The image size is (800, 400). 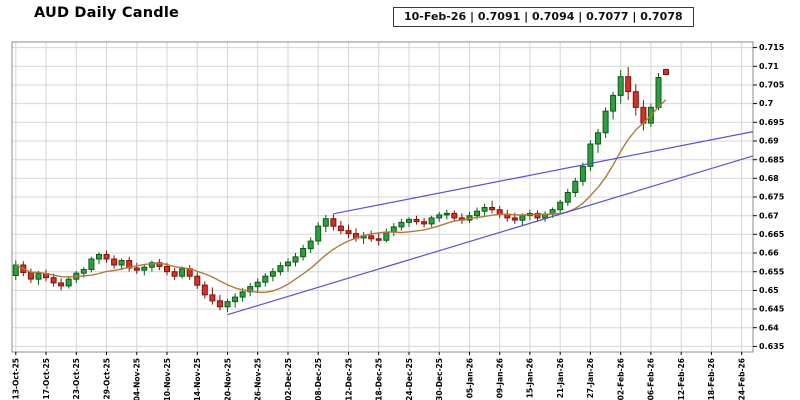 What do you see at coordinates (106, 379) in the screenshot?
I see `x-axis-label: 29-Oct-25` at bounding box center [106, 379].